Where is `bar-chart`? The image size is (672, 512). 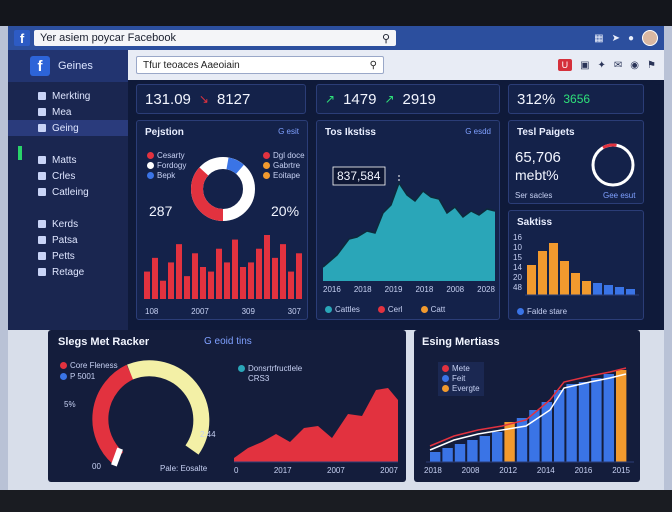
bar-chart is located at coordinates (582, 269).